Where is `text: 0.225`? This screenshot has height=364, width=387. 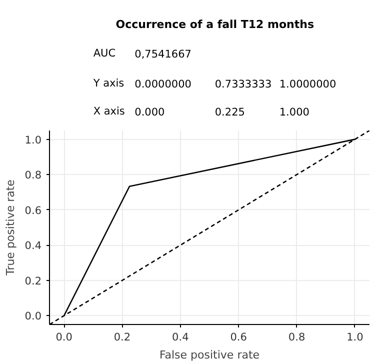
text: 0.225 is located at coordinates (229, 112).